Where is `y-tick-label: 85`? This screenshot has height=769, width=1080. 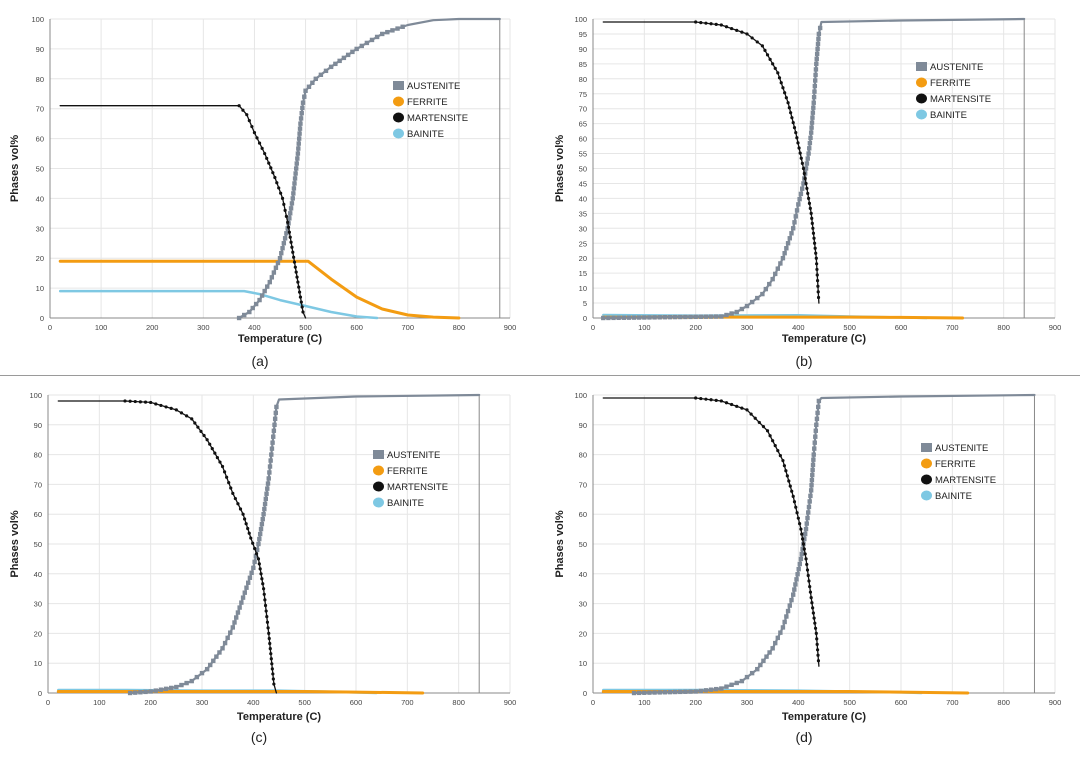
y-tick-label: 85 is located at coordinates (583, 64).